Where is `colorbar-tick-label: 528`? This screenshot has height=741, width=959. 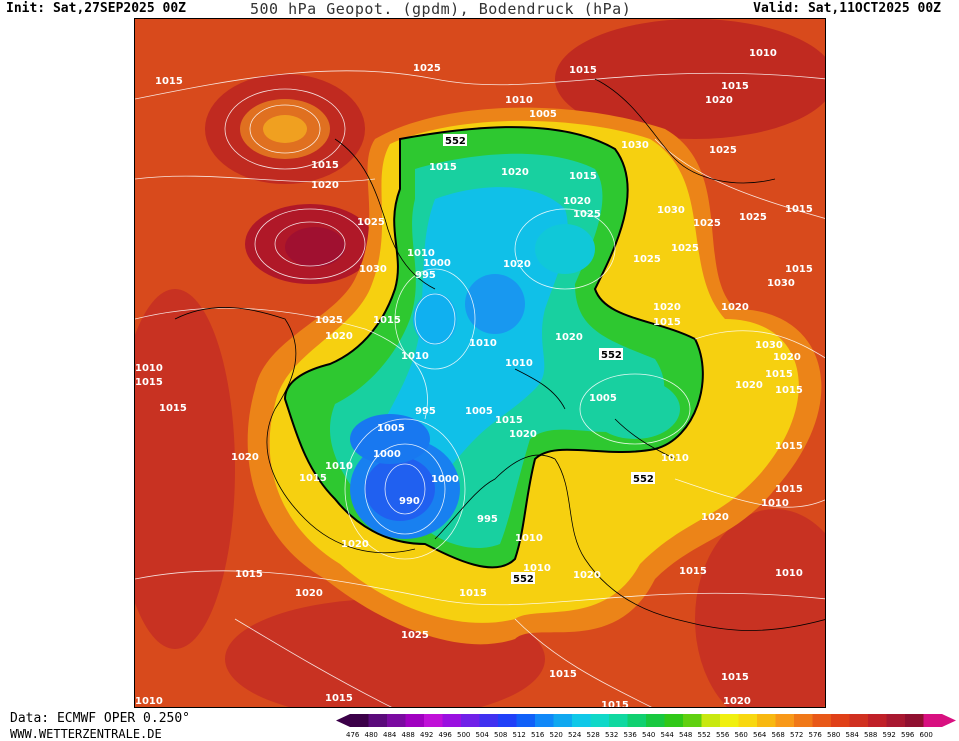
colorbar-tick-label: 528 is located at coordinates (593, 735).